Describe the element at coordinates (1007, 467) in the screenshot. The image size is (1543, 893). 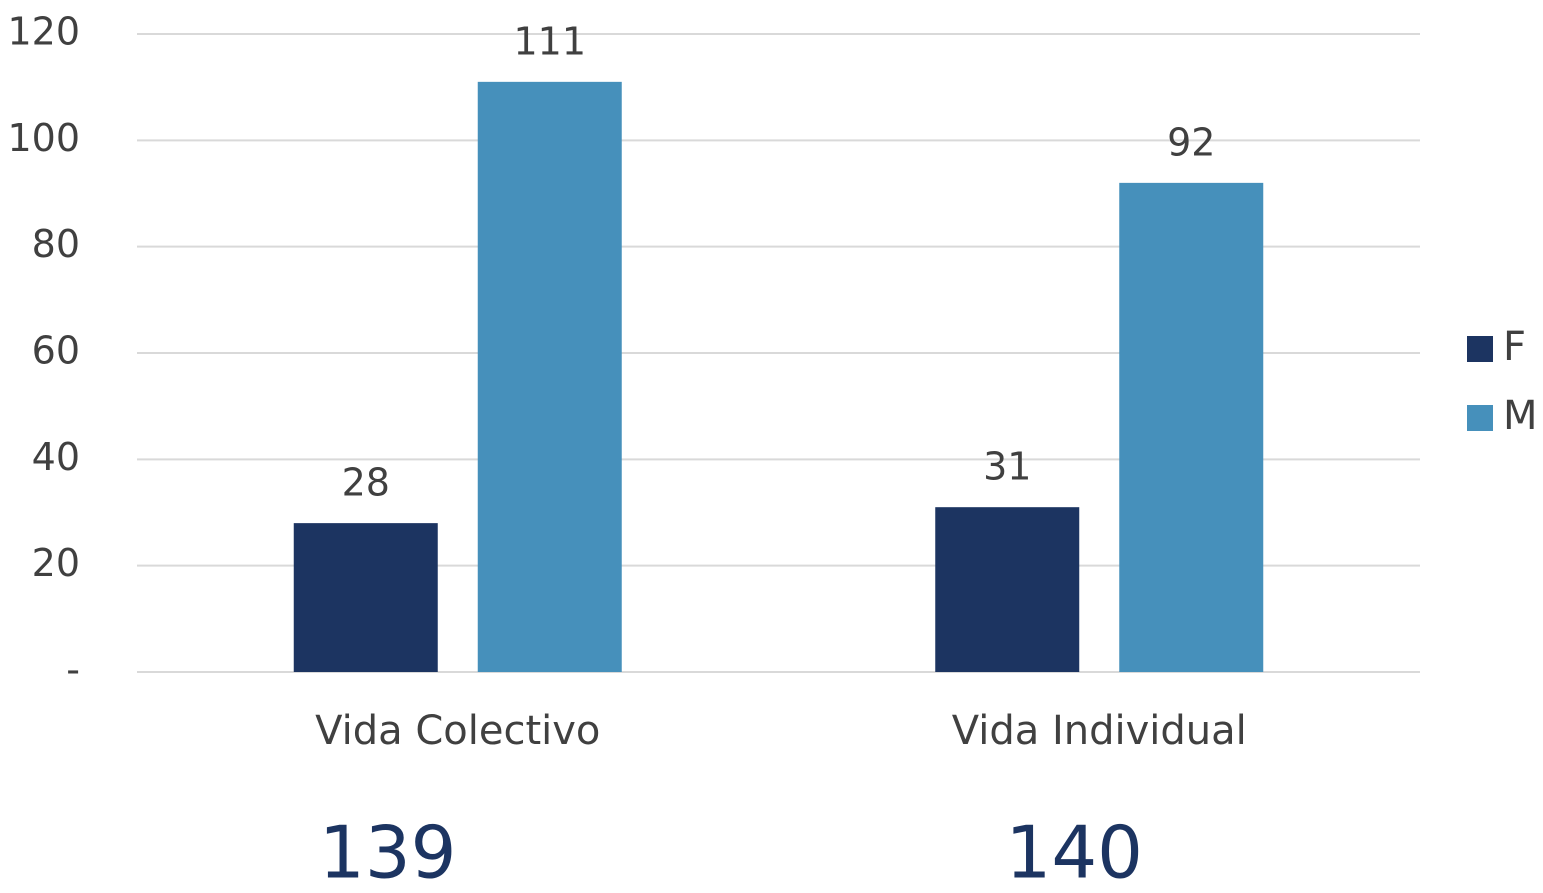
I see `data-label: 31` at that location.